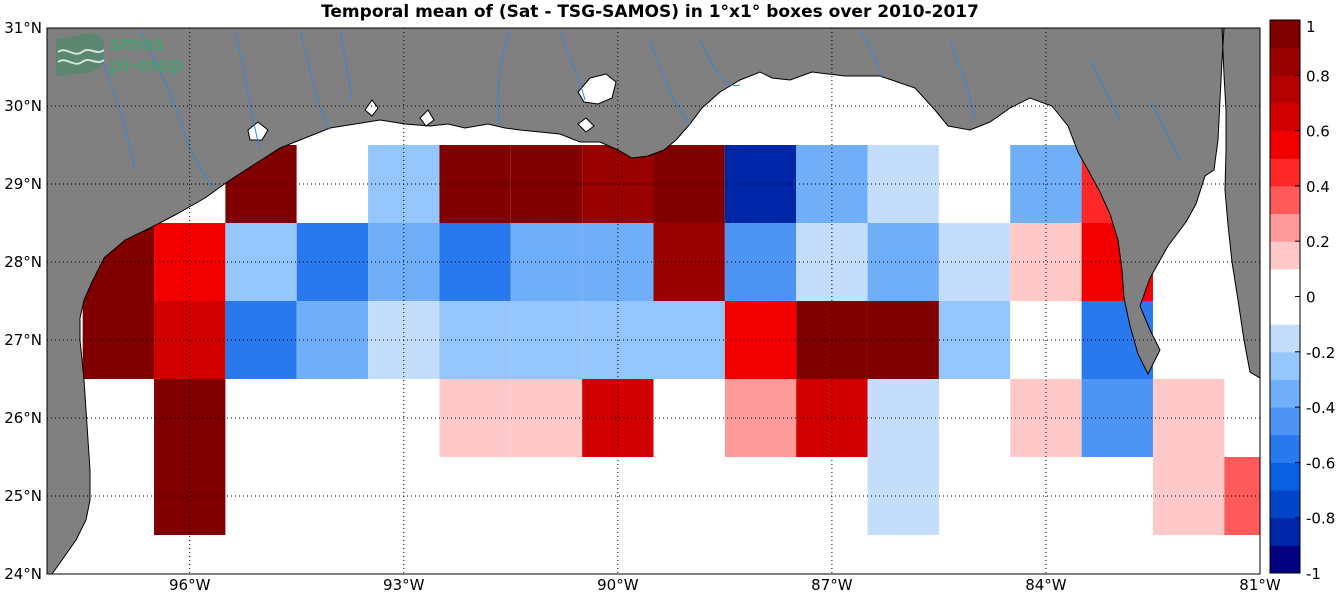 This screenshot has width=1343, height=593. What do you see at coordinates (832, 584) in the screenshot?
I see `longitude-tick-label: 87°W` at bounding box center [832, 584].